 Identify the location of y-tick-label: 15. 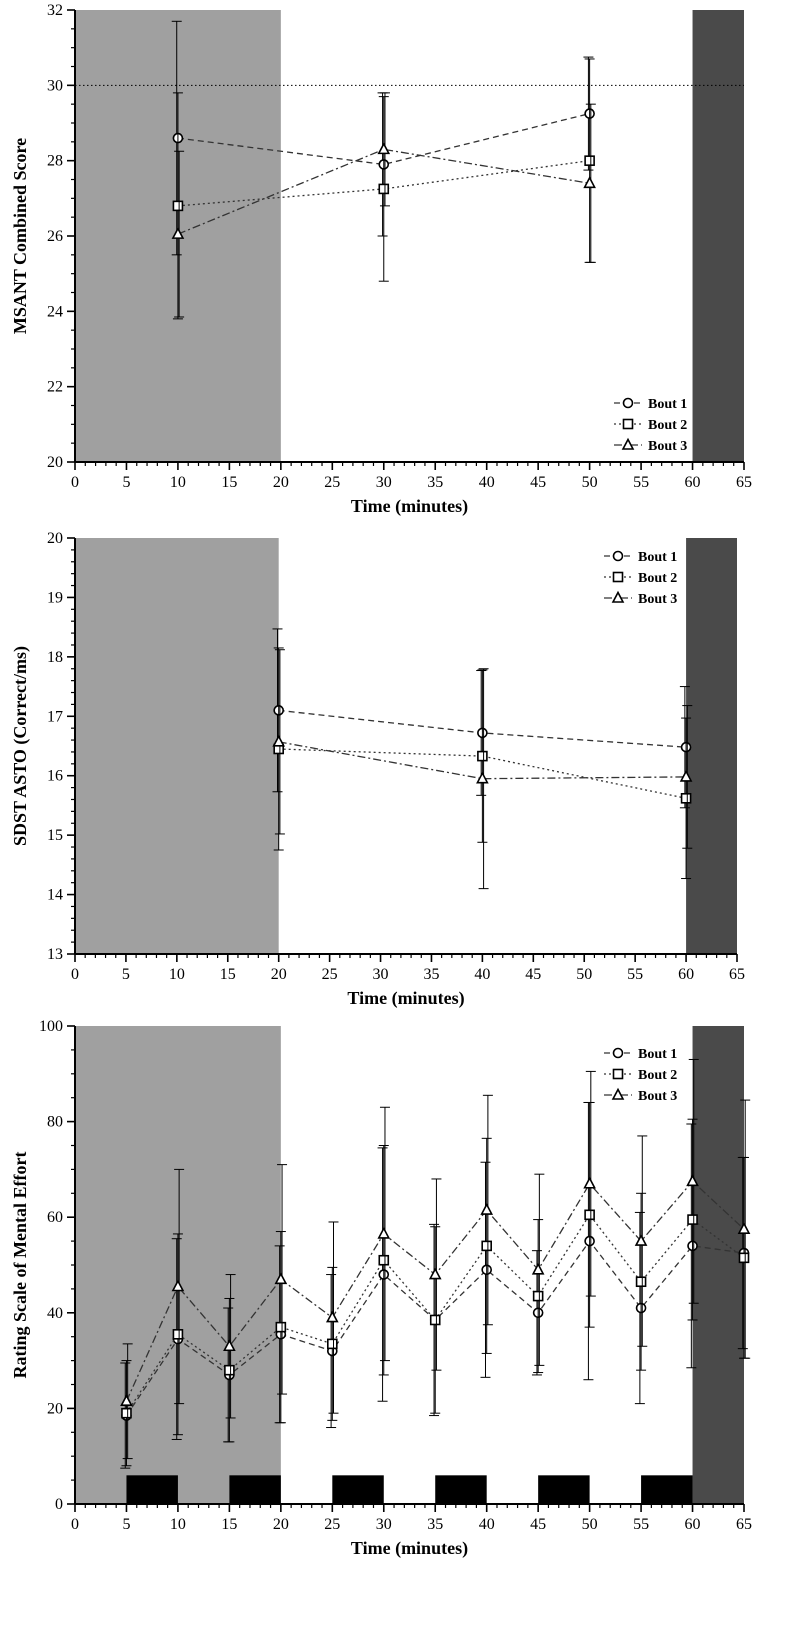
(55, 835).